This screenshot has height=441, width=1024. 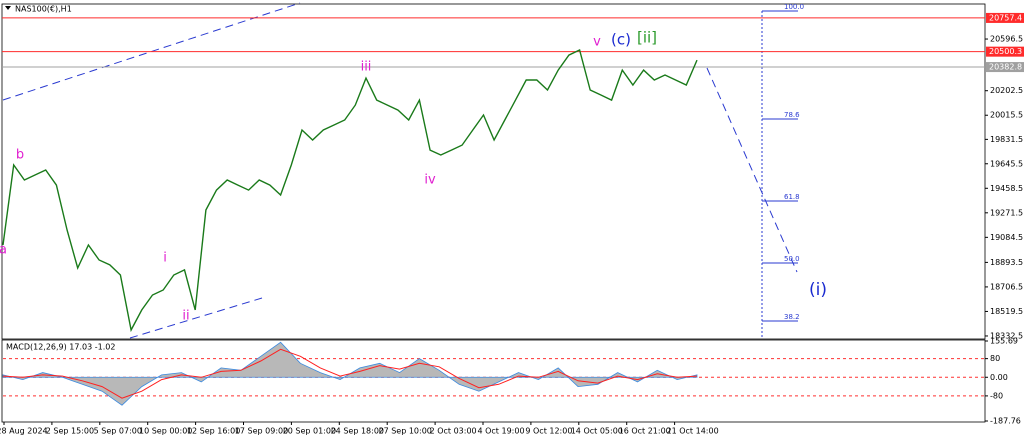 What do you see at coordinates (261, 431) in the screenshot?
I see `x-tick-label: 17 Sep 09:00` at bounding box center [261, 431].